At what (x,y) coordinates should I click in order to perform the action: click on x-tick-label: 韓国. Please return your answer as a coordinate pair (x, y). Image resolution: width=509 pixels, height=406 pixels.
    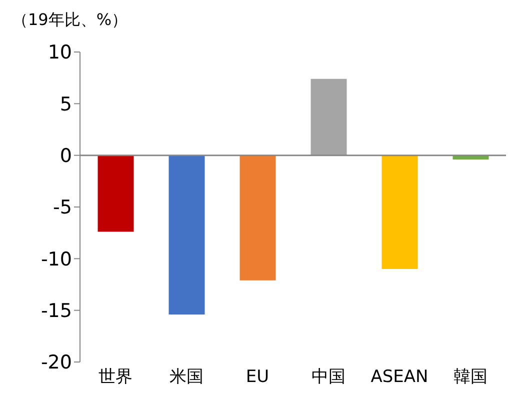
    Looking at the image, I should click on (471, 377).